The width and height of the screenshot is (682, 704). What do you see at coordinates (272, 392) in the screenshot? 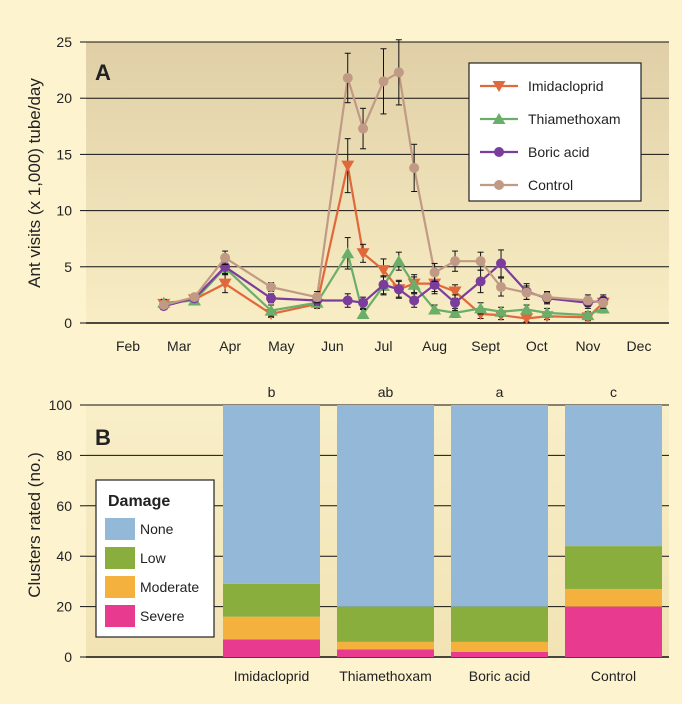
I see `group-letter: b` at bounding box center [272, 392].